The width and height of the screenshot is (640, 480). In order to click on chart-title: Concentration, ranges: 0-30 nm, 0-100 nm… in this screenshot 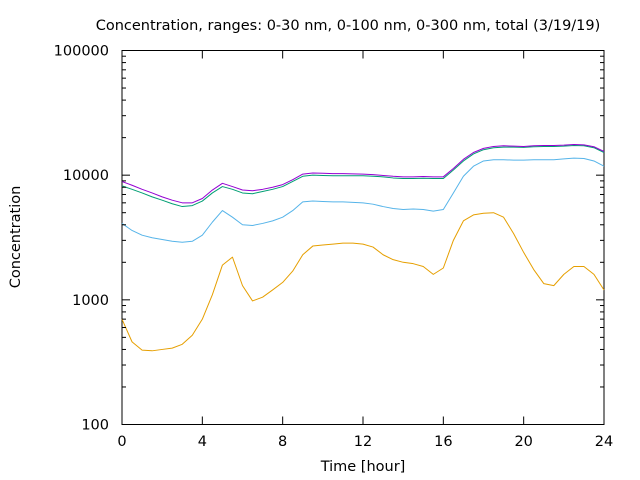, I will do `click(348, 26)`.